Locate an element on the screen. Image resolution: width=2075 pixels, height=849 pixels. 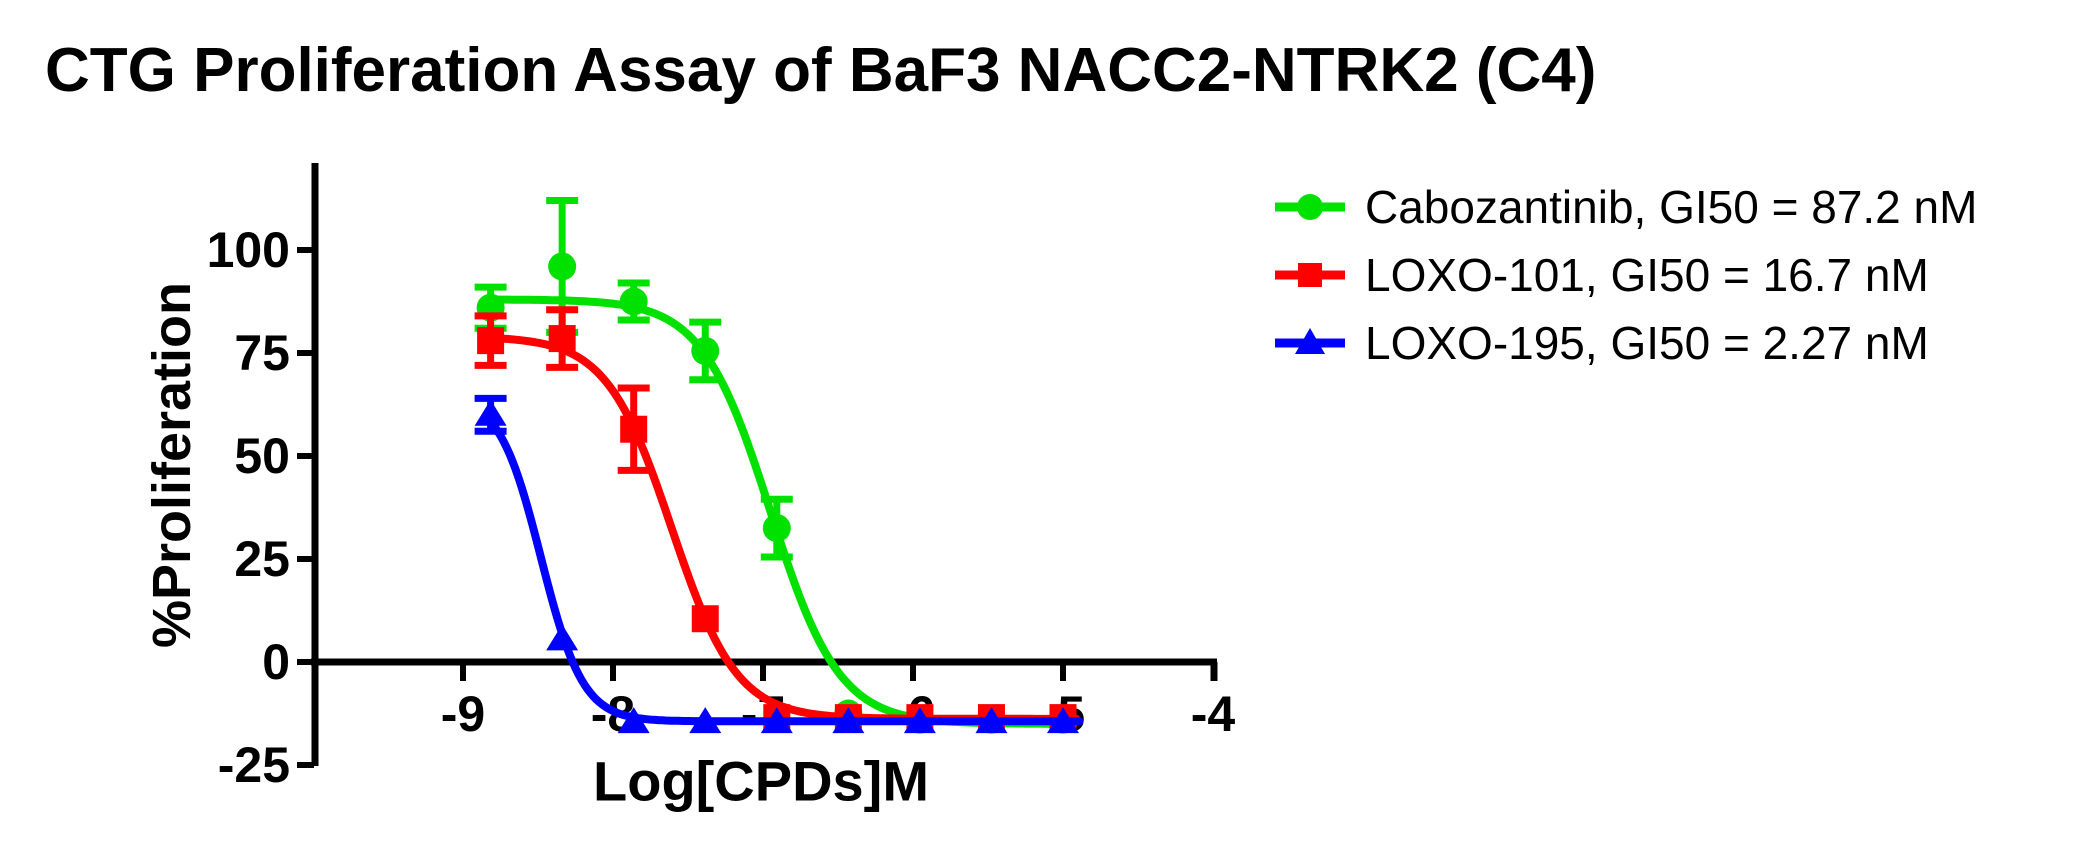
legend-item-loxo-101: LOXO-101, GI50 = 16.7 nM is located at coordinates (1624, 275).